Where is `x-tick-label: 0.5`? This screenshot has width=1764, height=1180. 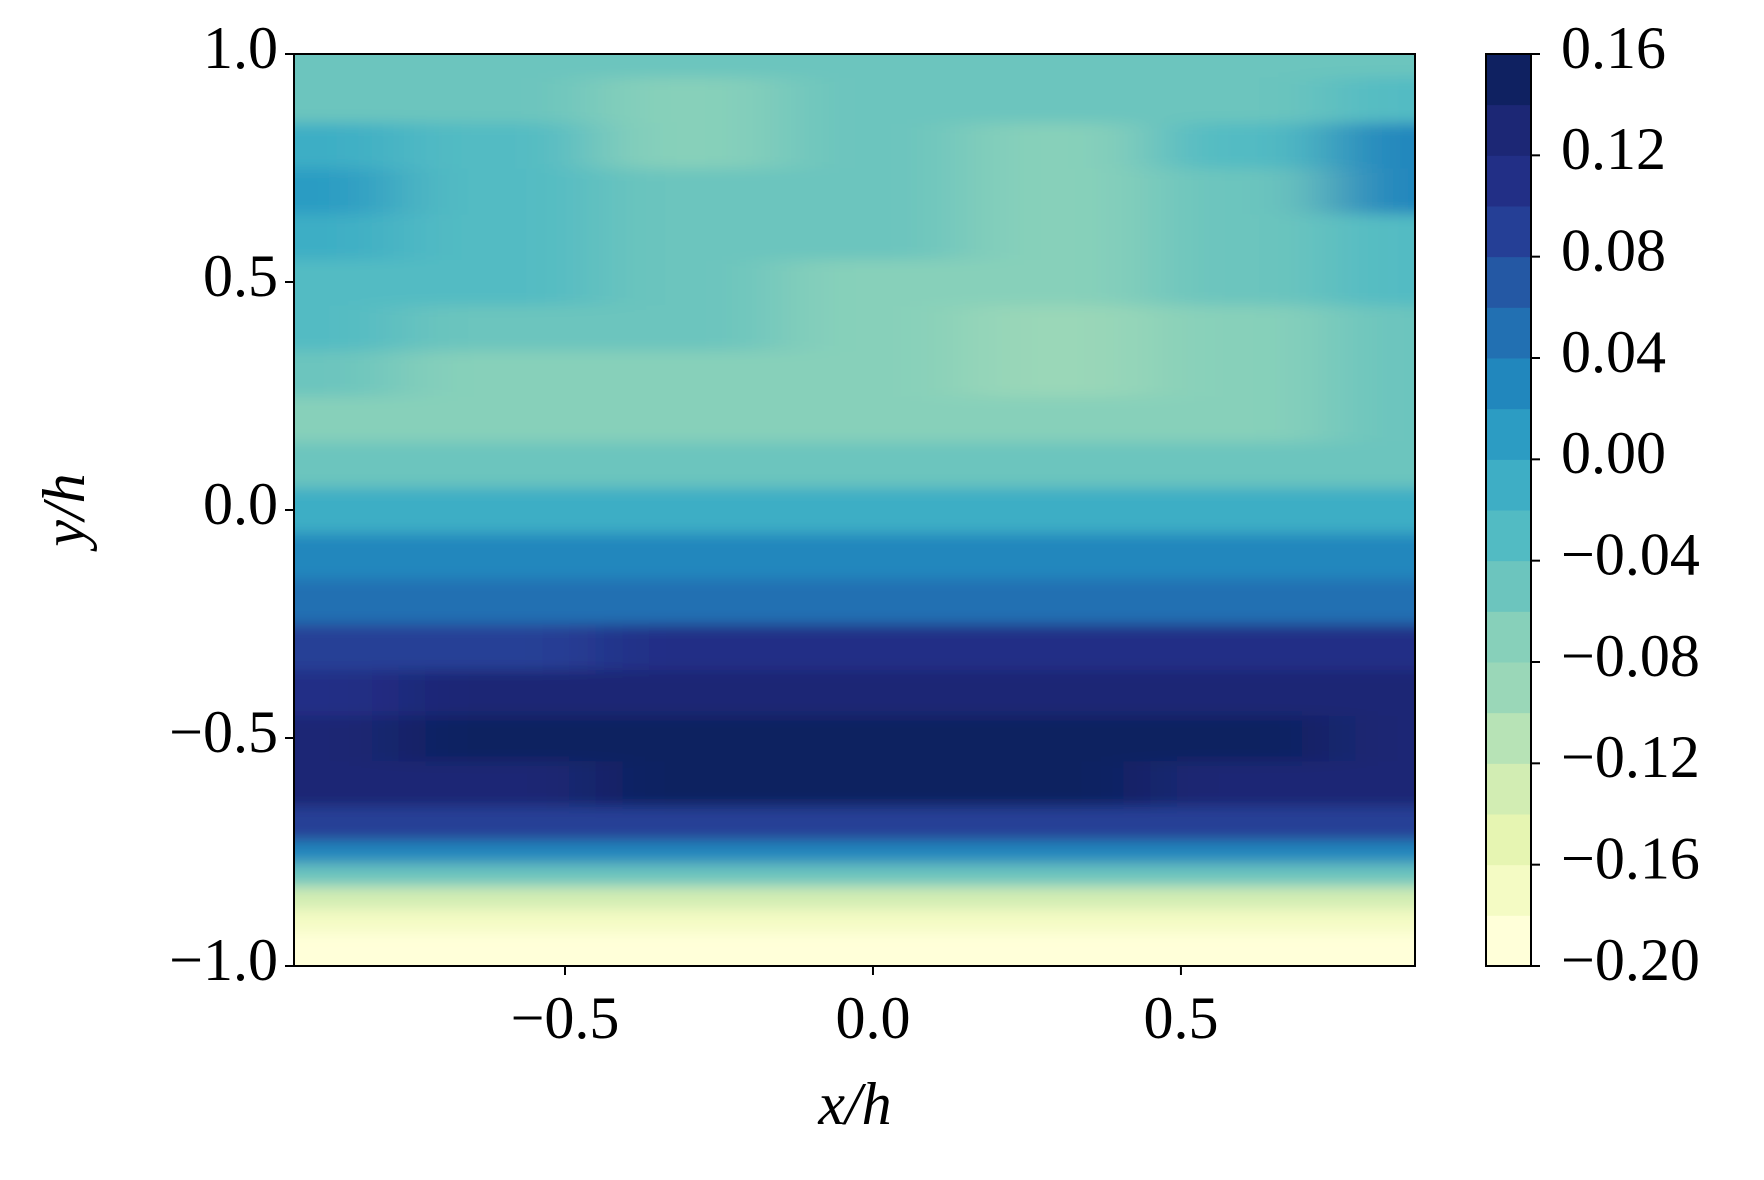
x-tick-label: 0.5 is located at coordinates (1180, 1018).